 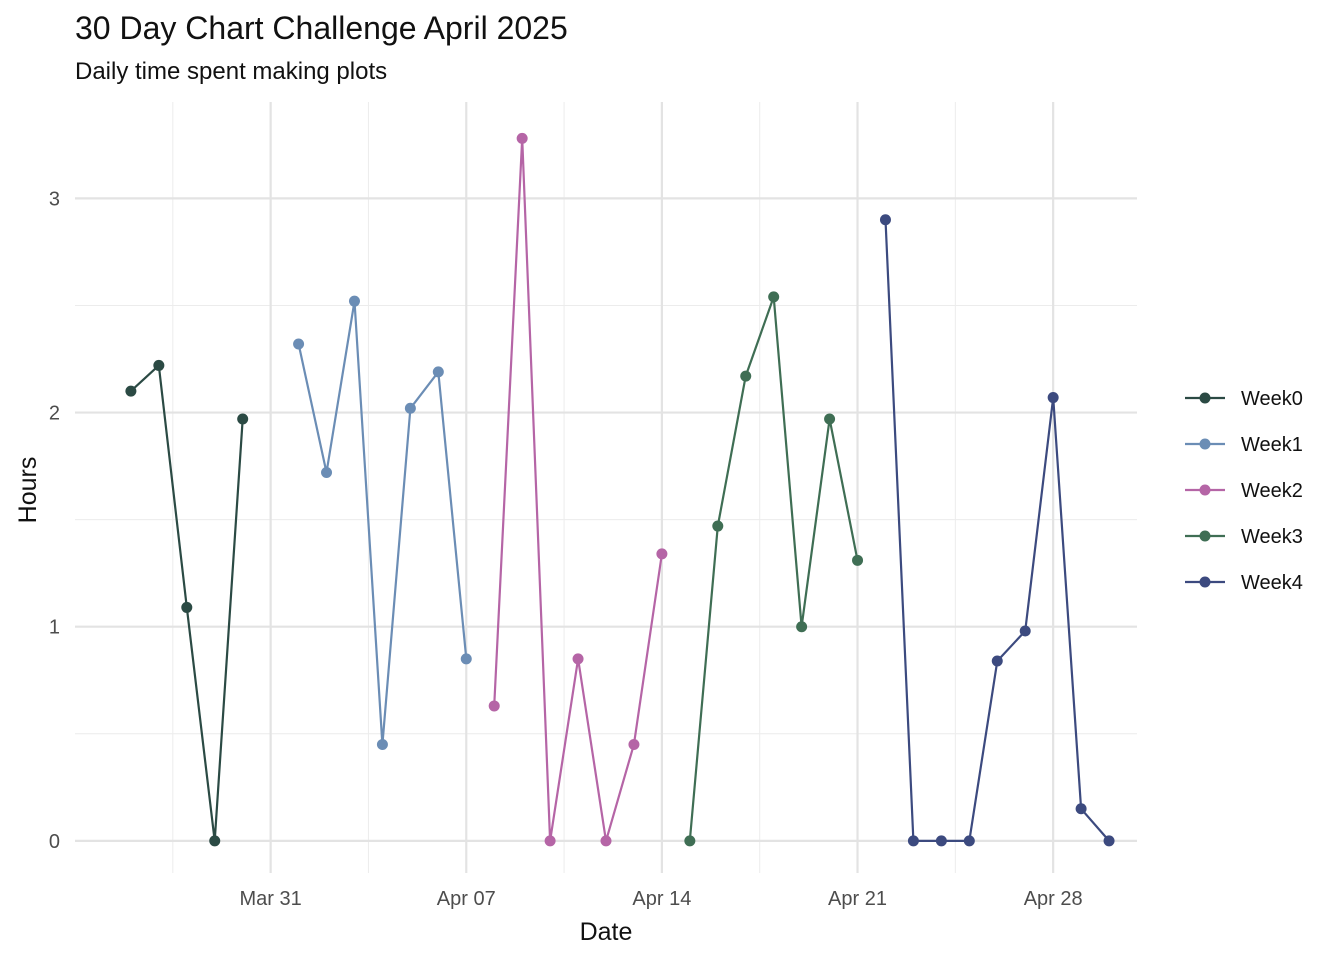 I want to click on x-tick-label: Mar 31, so click(x=271, y=899).